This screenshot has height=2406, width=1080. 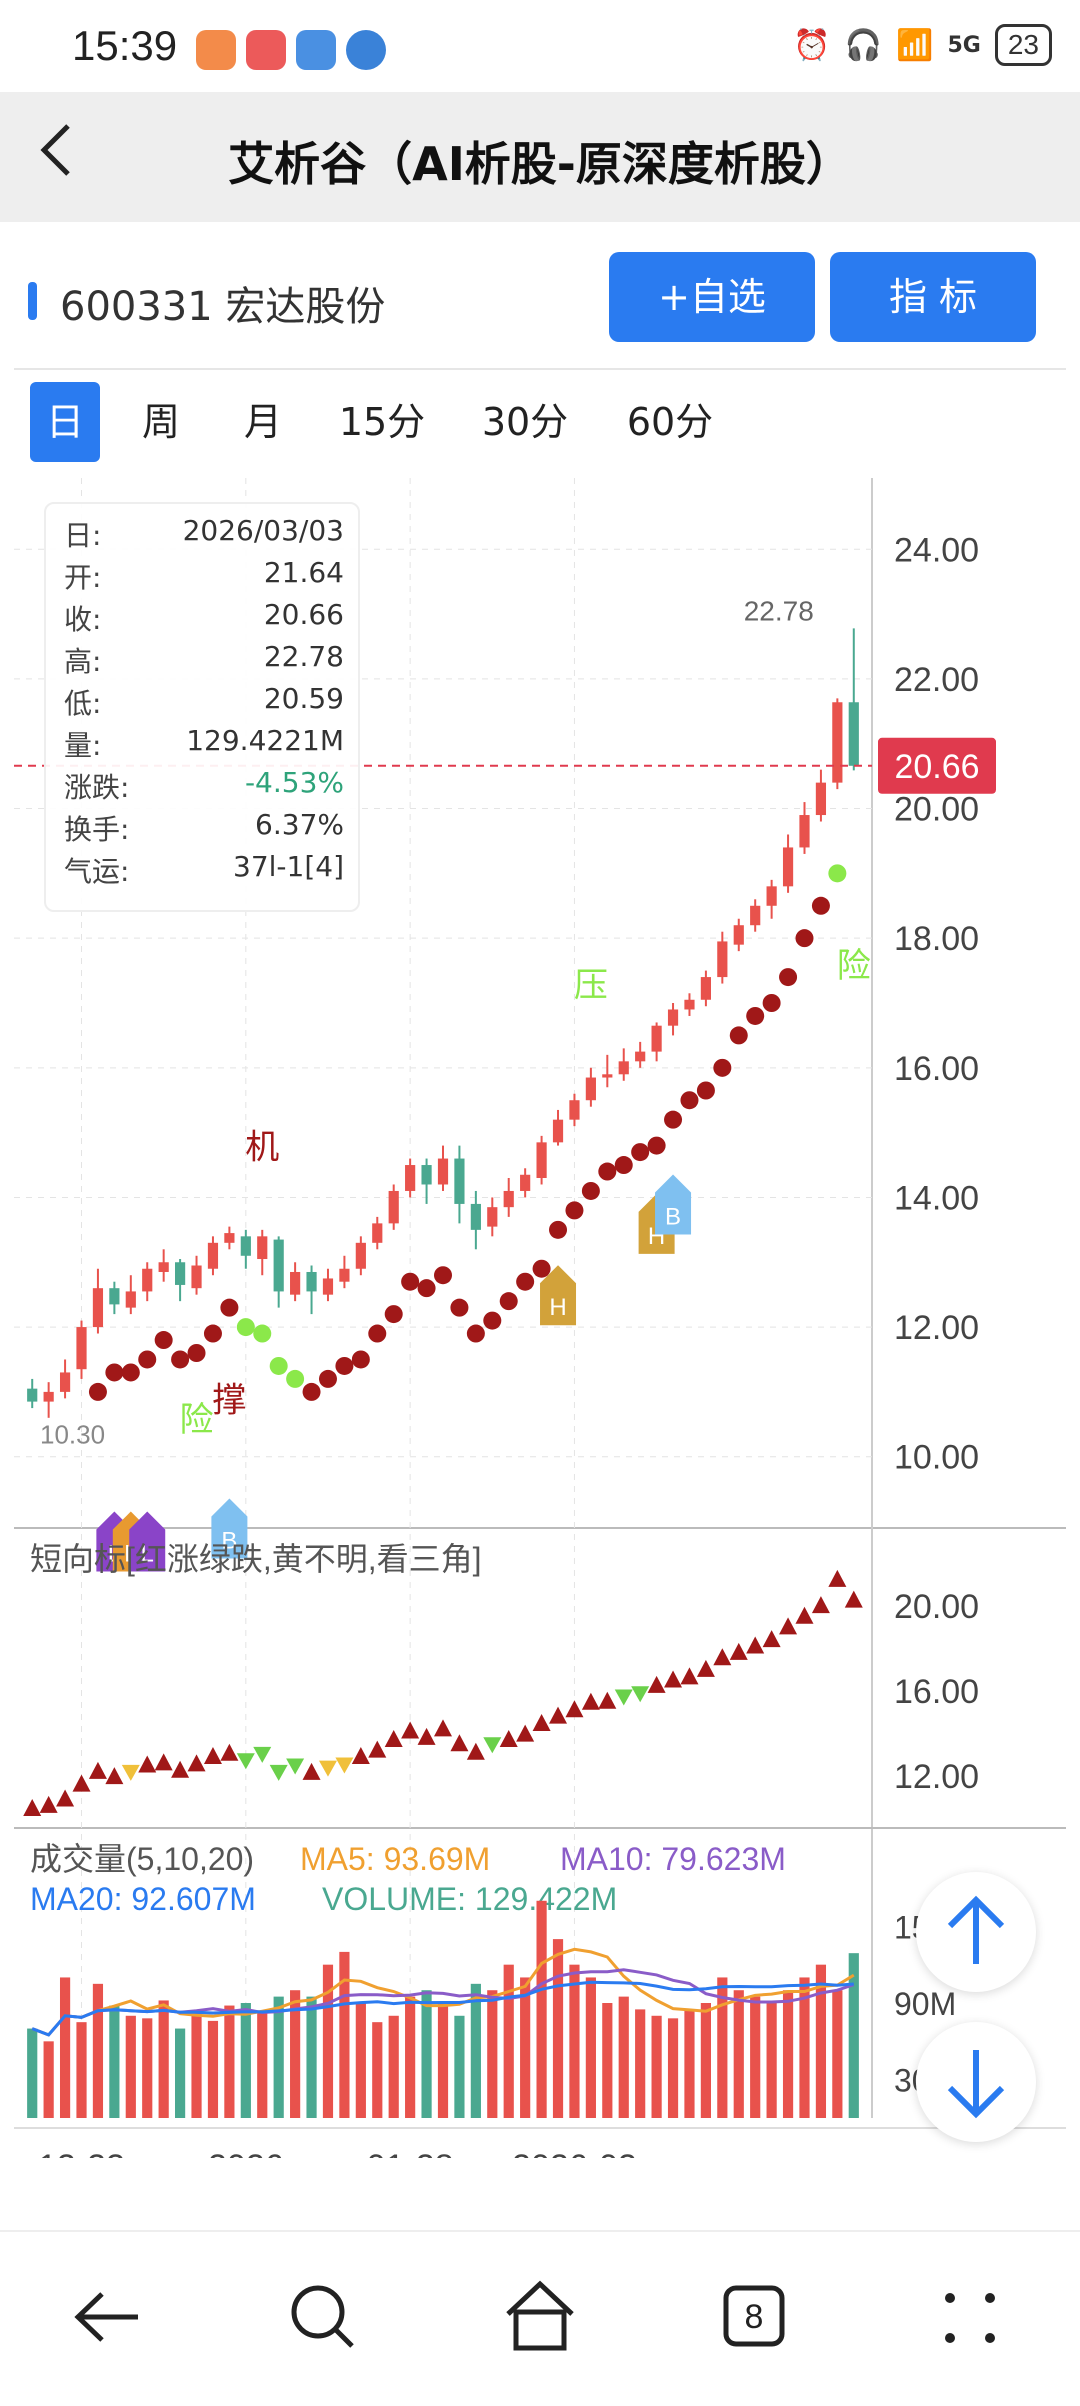 What do you see at coordinates (673, 1859) in the screenshot?
I see `ma10-label: MA10: 79.623M` at bounding box center [673, 1859].